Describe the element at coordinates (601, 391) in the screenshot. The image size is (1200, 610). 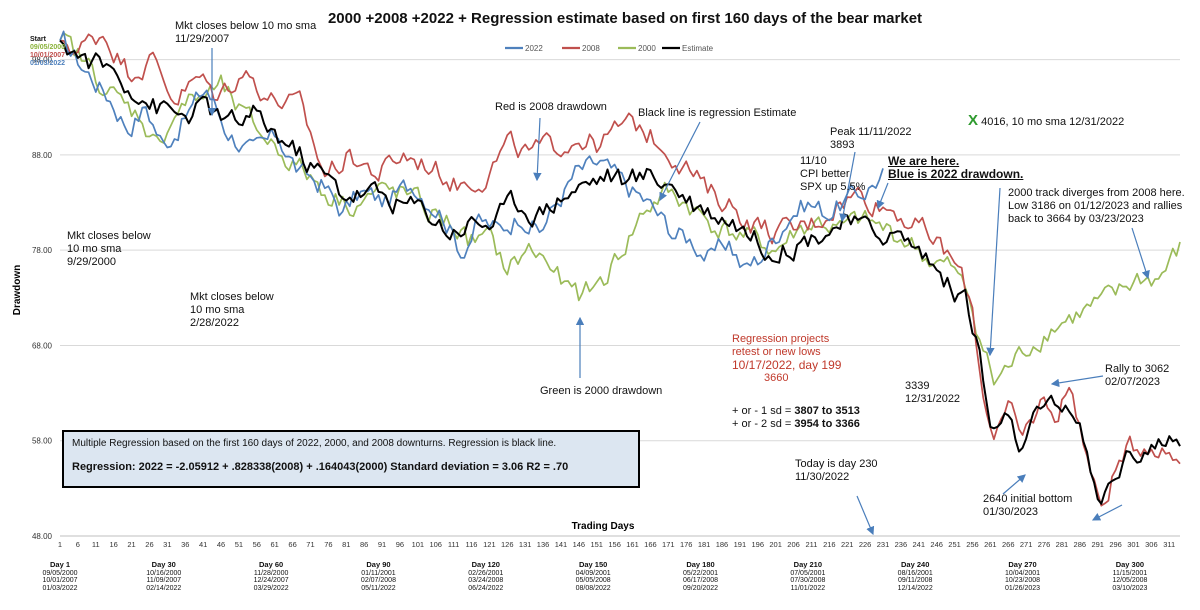
I see `annotation-green-is-2000: Green is 2000 drawdown` at that location.